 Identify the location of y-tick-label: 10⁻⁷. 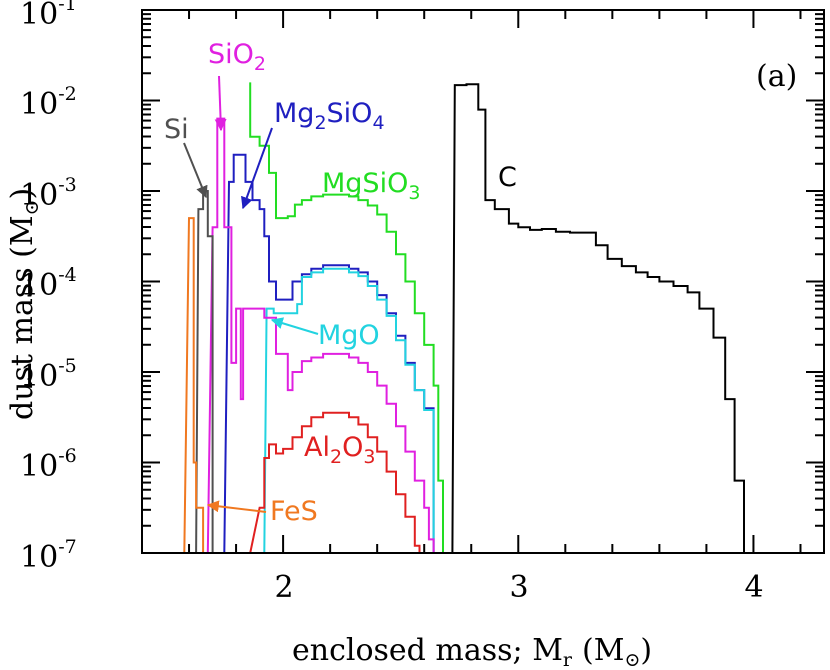
(48, 555).